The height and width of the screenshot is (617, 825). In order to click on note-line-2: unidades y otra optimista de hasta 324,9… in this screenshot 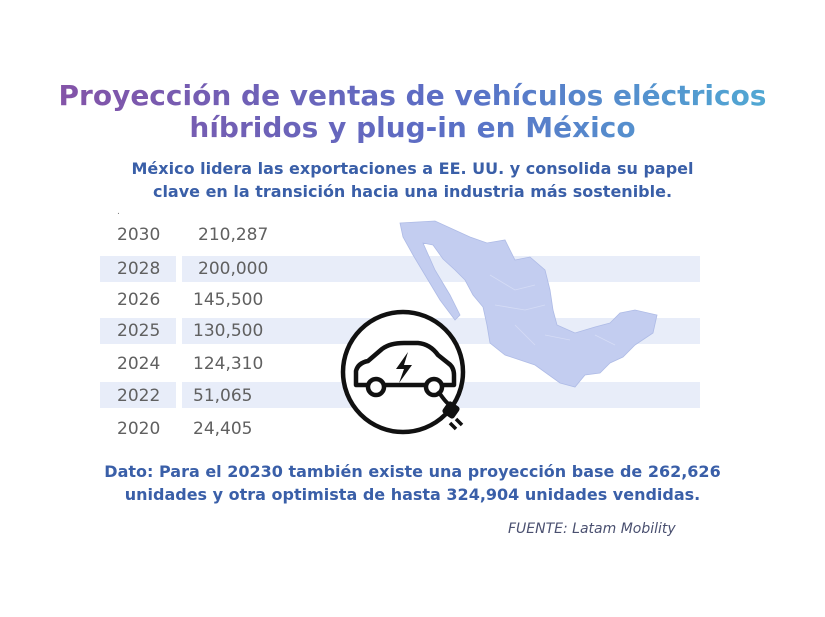, I will do `click(412, 494)`.